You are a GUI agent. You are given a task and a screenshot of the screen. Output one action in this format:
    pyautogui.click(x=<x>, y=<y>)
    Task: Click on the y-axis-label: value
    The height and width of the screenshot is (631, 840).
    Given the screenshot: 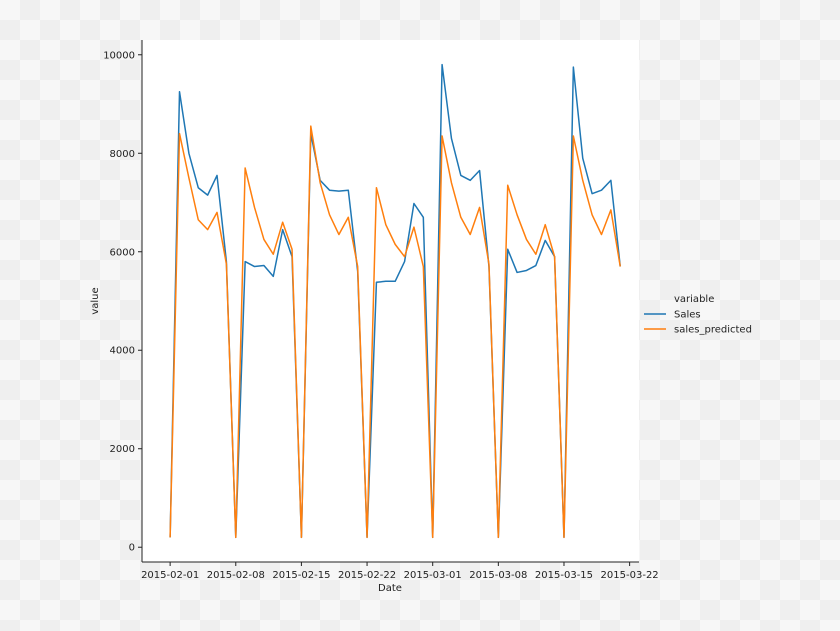 What is the action you would take?
    pyautogui.click(x=95, y=300)
    